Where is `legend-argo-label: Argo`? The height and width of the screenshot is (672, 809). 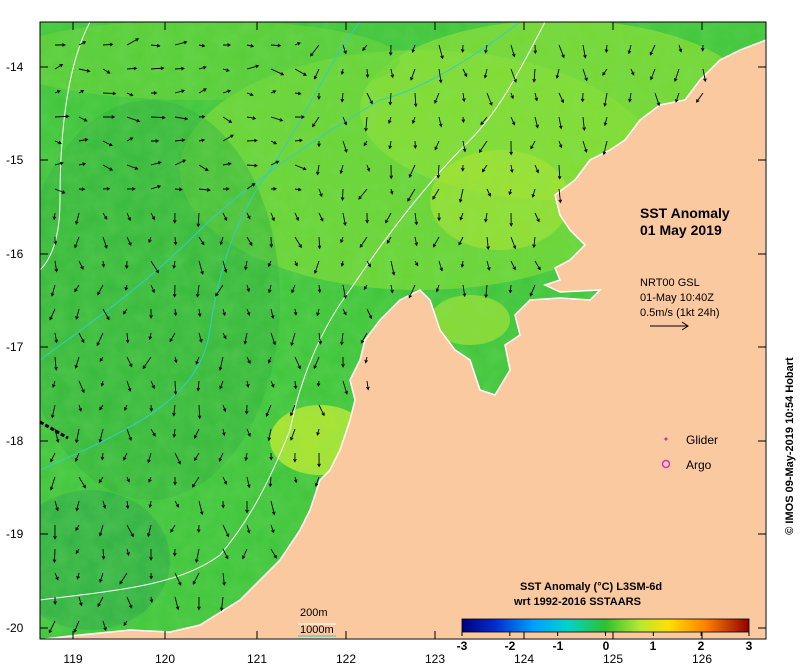 legend-argo-label: Argo is located at coordinates (699, 465).